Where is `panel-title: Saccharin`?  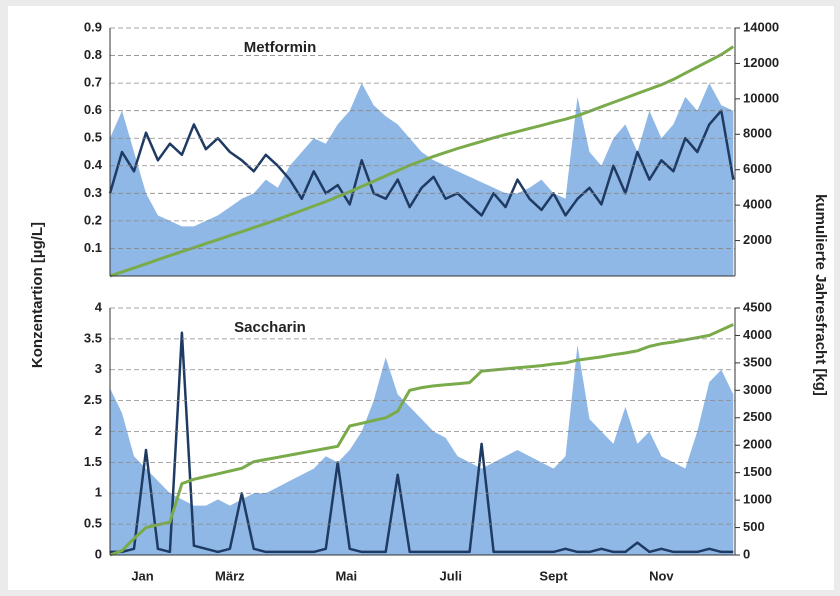 panel-title: Saccharin is located at coordinates (270, 327).